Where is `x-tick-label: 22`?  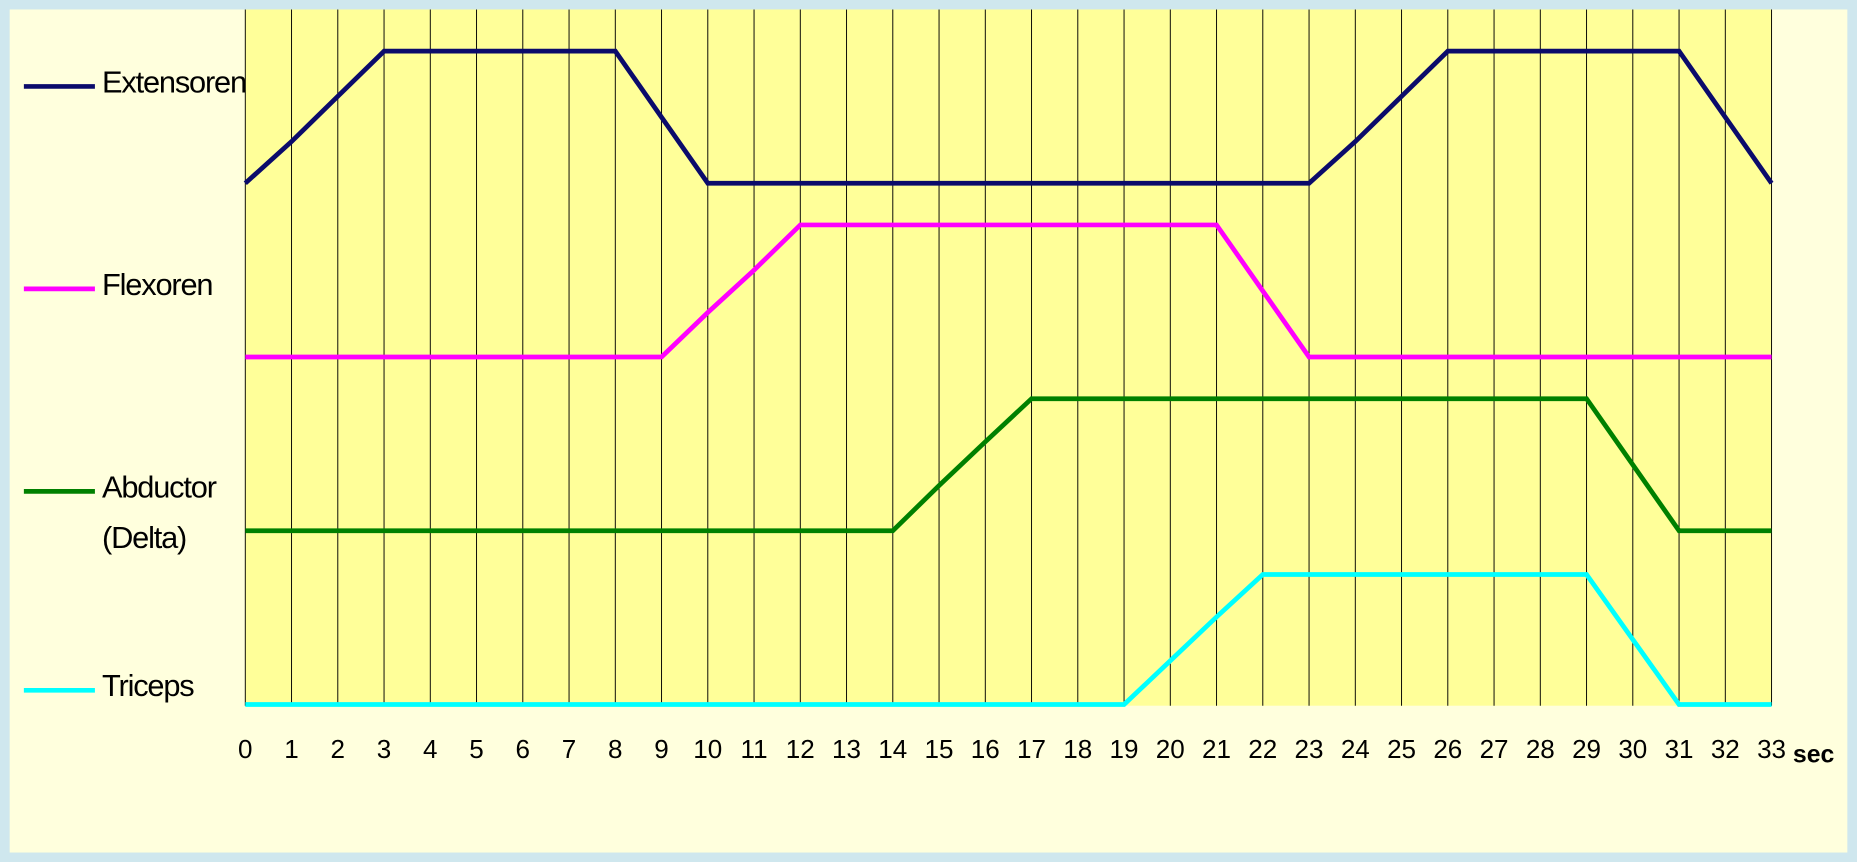 x-tick-label: 22 is located at coordinates (1262, 749).